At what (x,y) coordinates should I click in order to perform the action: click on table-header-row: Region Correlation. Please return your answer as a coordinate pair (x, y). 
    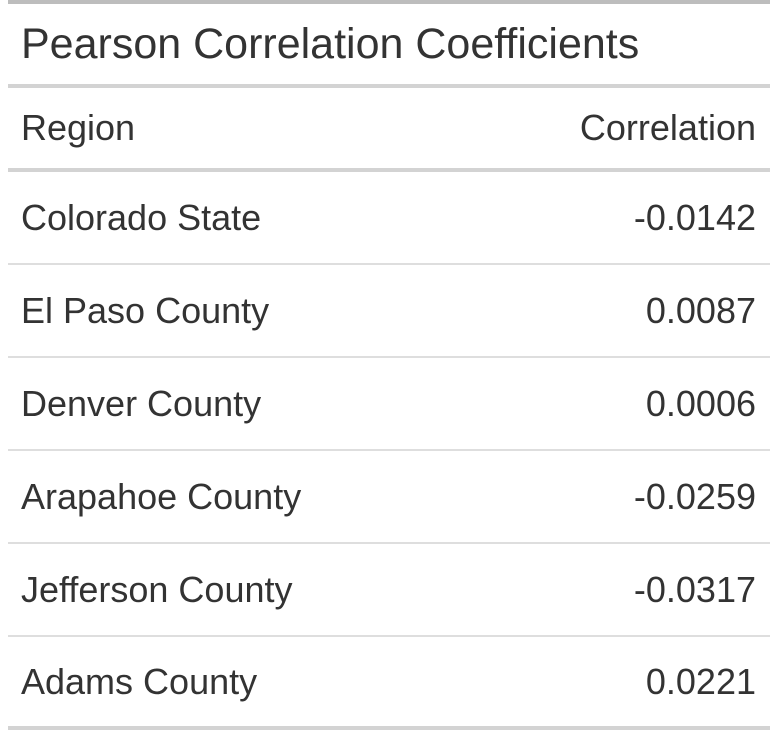
    Looking at the image, I should click on (389, 130).